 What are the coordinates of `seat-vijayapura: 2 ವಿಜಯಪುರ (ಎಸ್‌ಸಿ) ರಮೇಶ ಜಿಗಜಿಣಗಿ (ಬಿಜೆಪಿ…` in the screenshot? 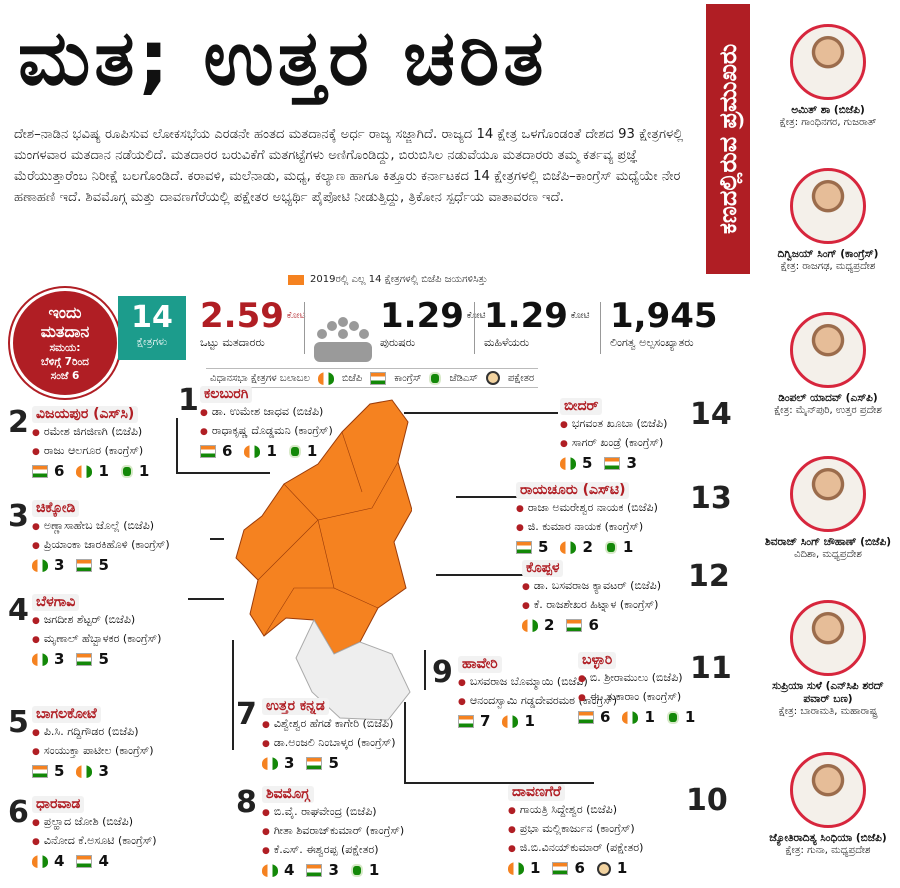 It's located at (81, 443).